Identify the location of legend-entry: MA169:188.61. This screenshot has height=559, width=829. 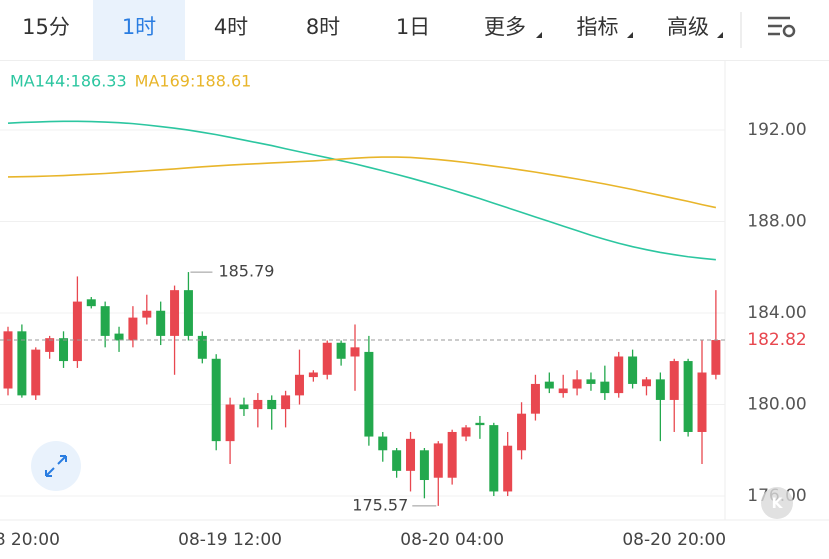
(193, 81).